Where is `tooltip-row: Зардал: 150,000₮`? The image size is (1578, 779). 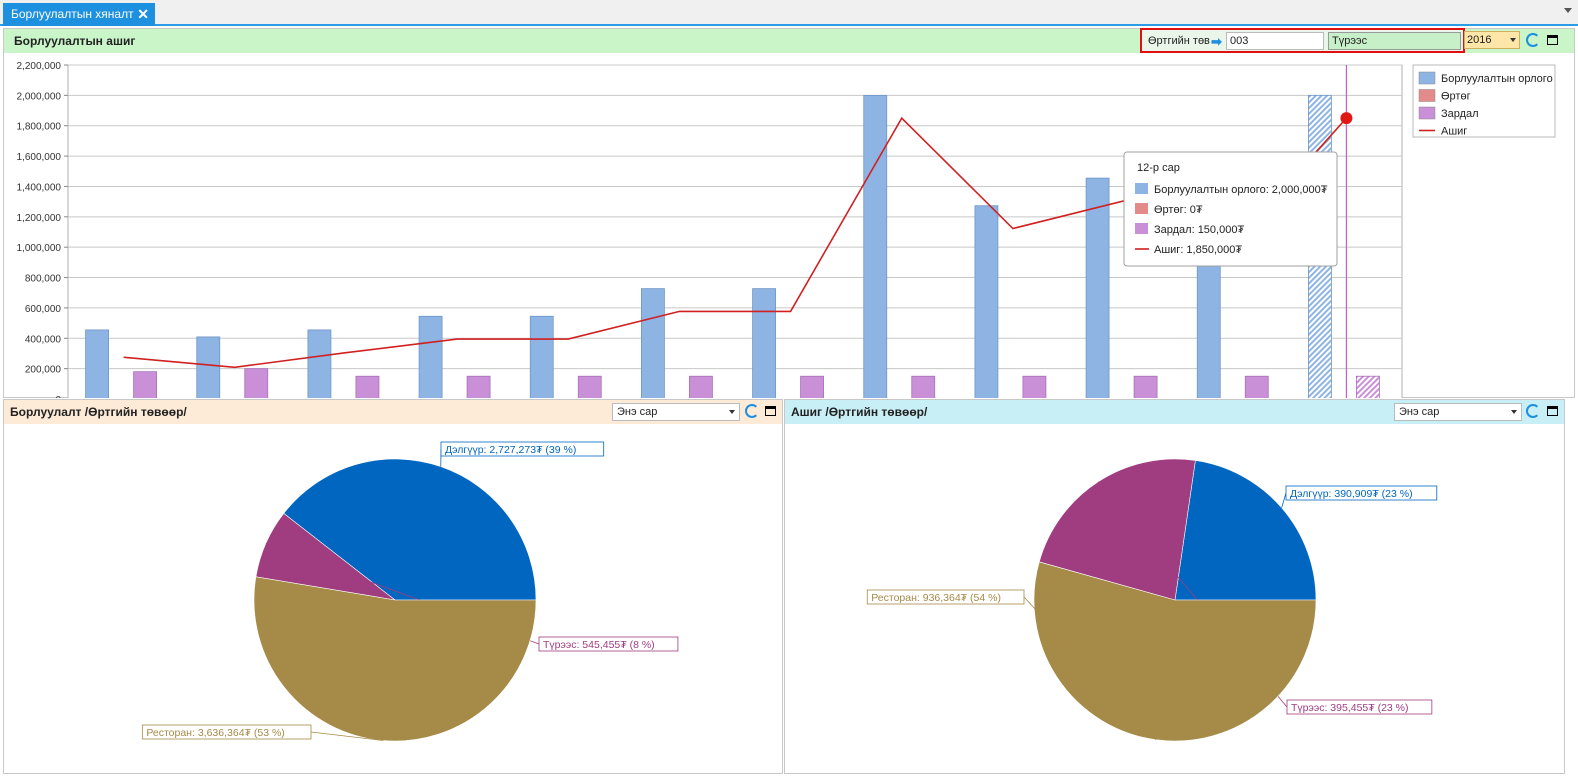 tooltip-row: Зардал: 150,000₮ is located at coordinates (1199, 230).